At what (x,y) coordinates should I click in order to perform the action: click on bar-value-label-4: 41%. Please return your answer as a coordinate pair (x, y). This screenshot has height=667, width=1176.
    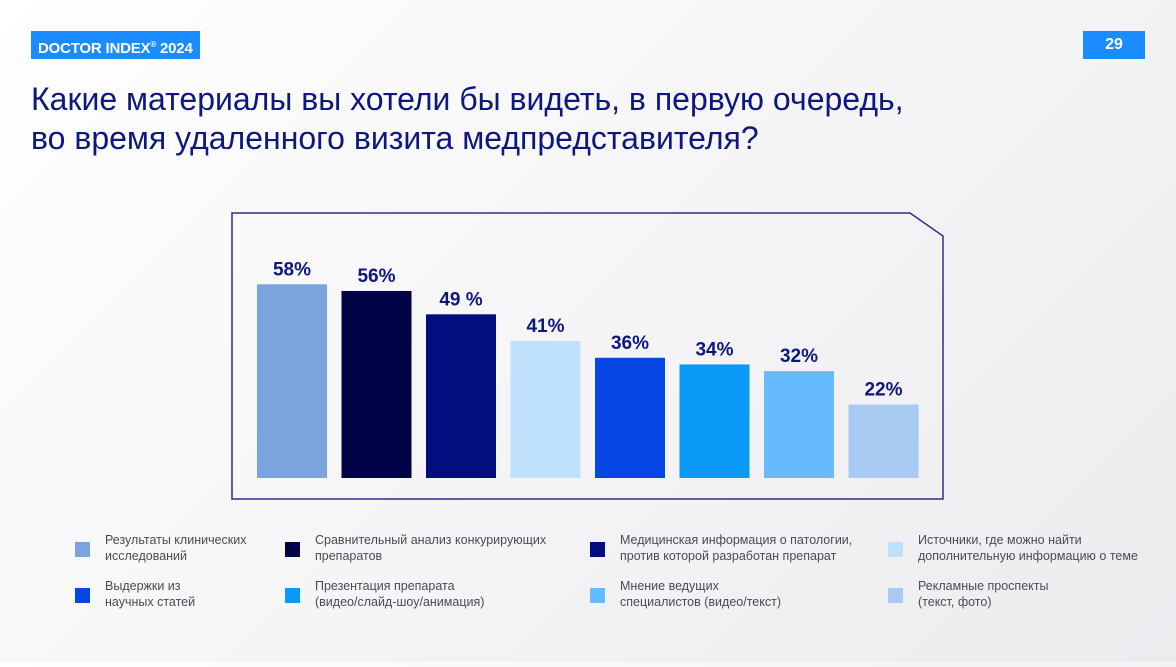
    Looking at the image, I should click on (545, 326).